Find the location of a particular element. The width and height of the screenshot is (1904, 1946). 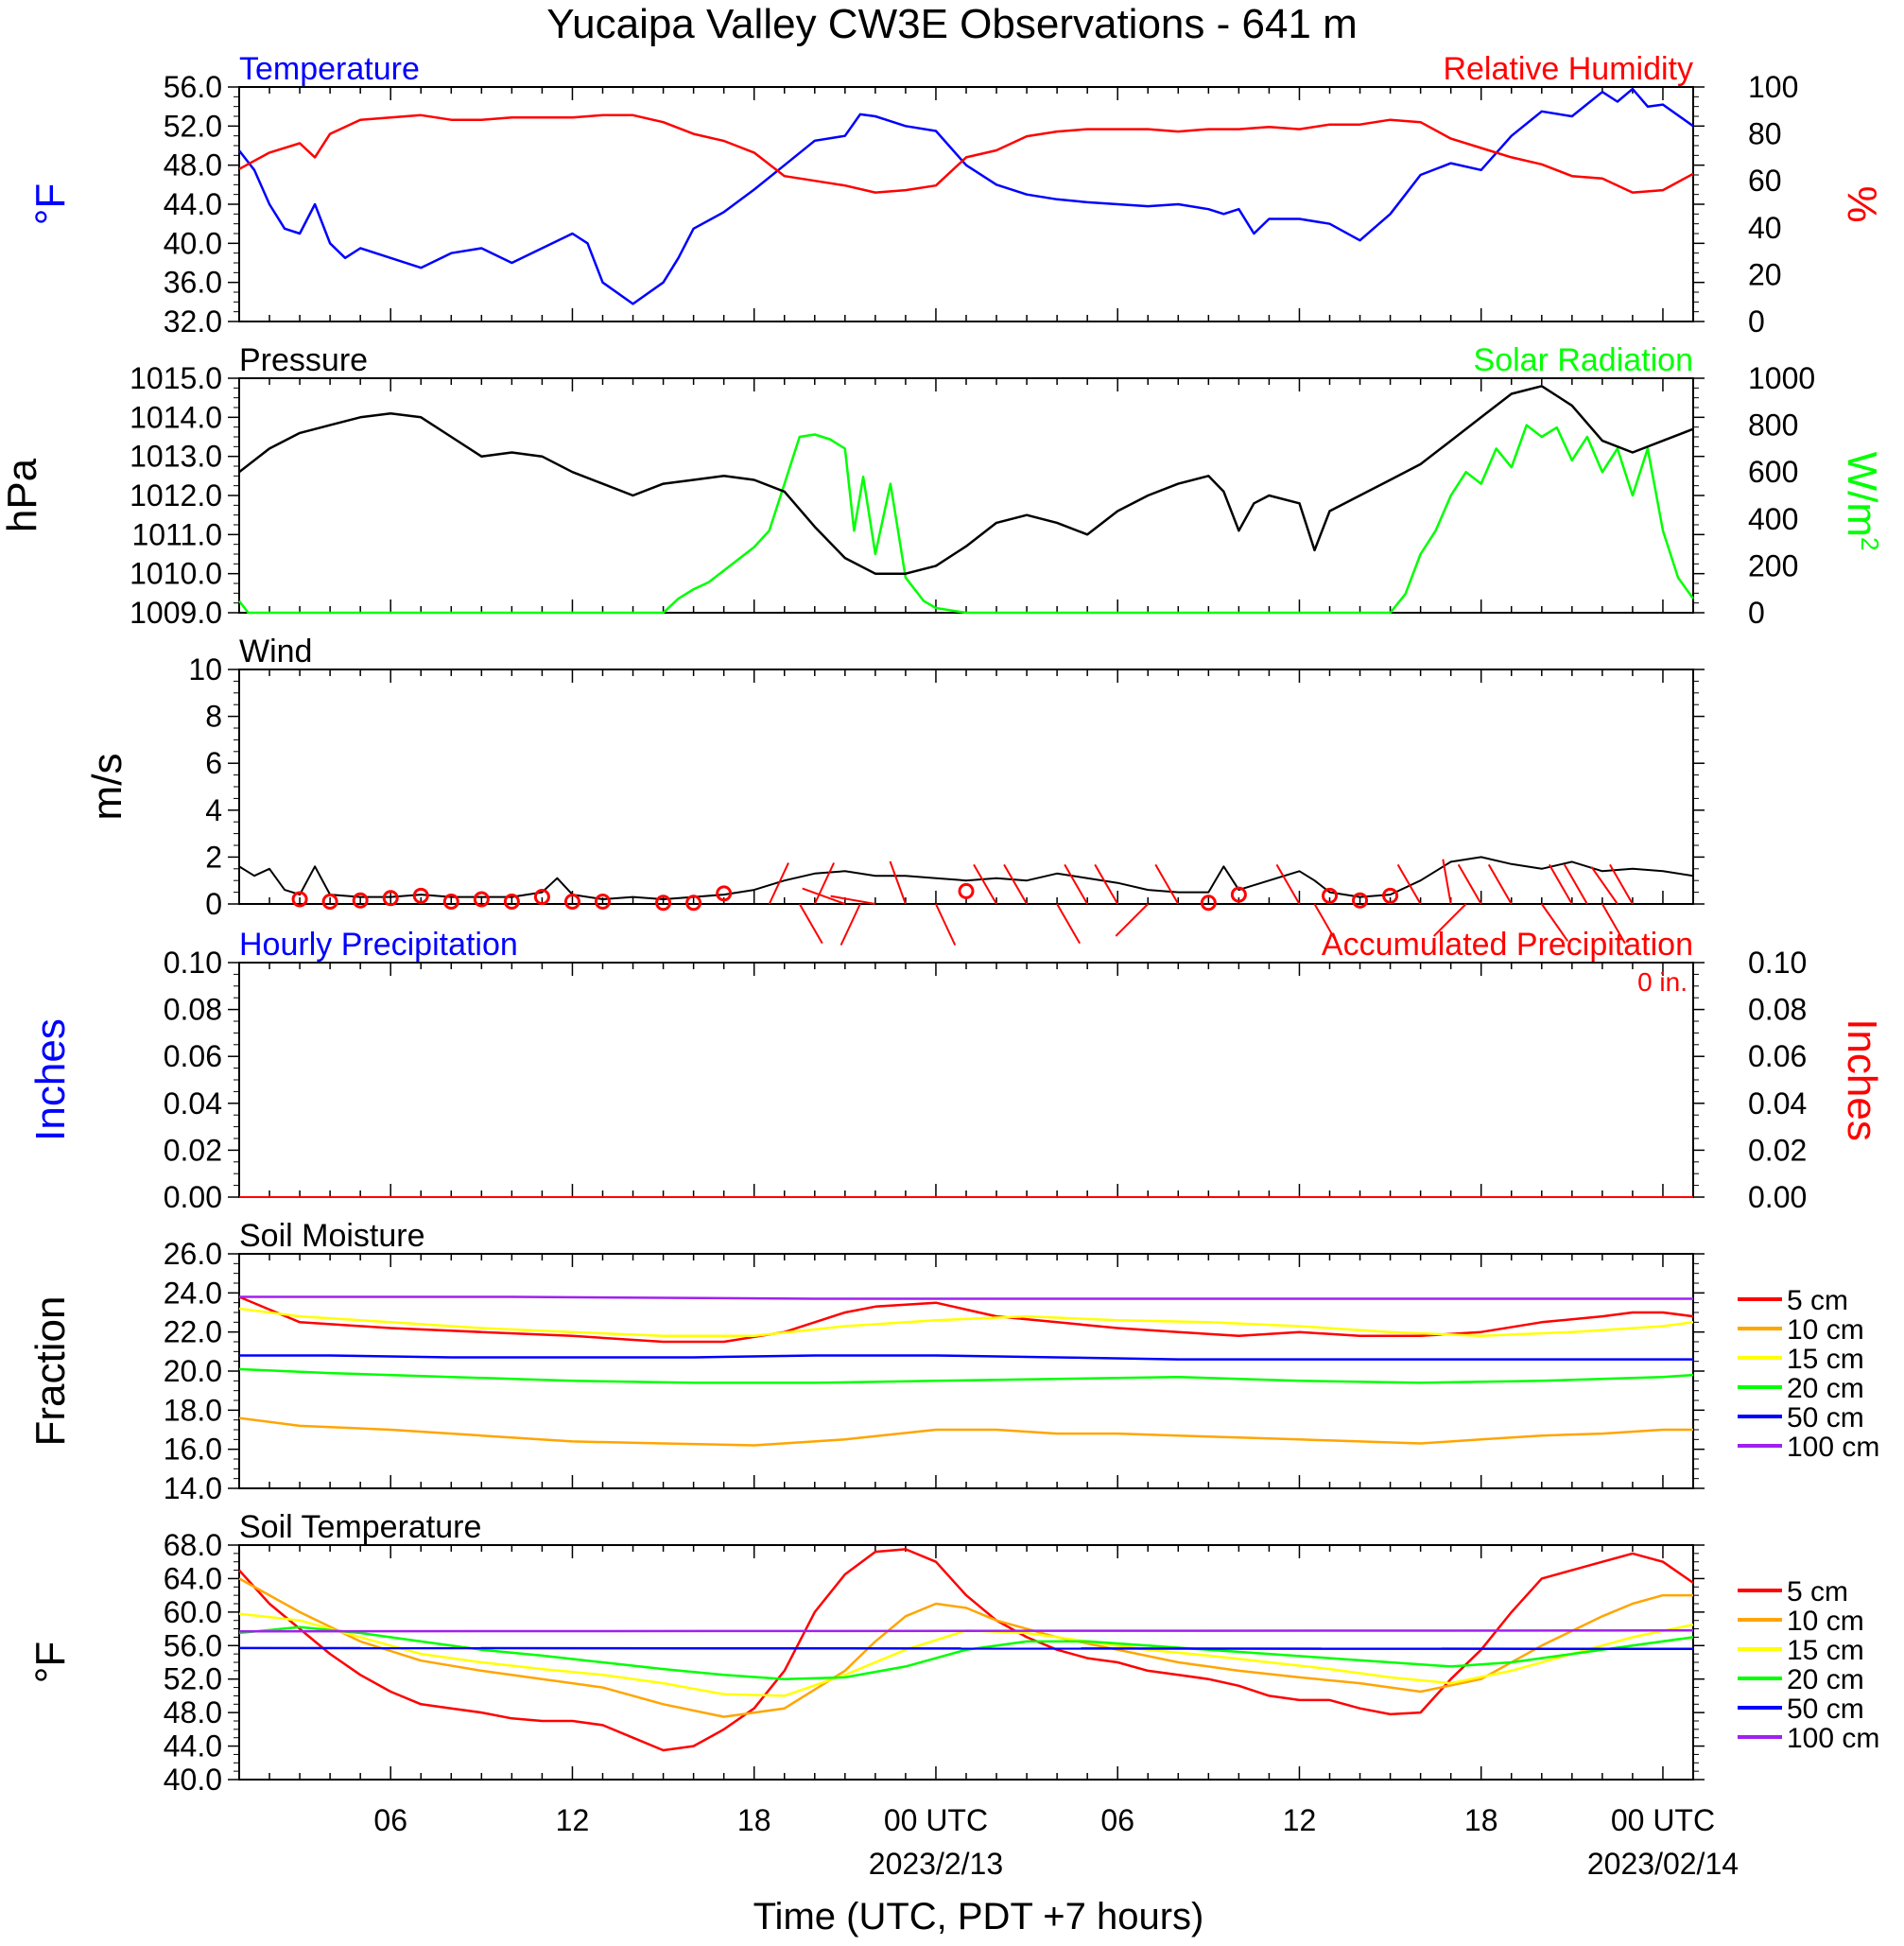

y-tick-label: 56.0 is located at coordinates (193, 1645).